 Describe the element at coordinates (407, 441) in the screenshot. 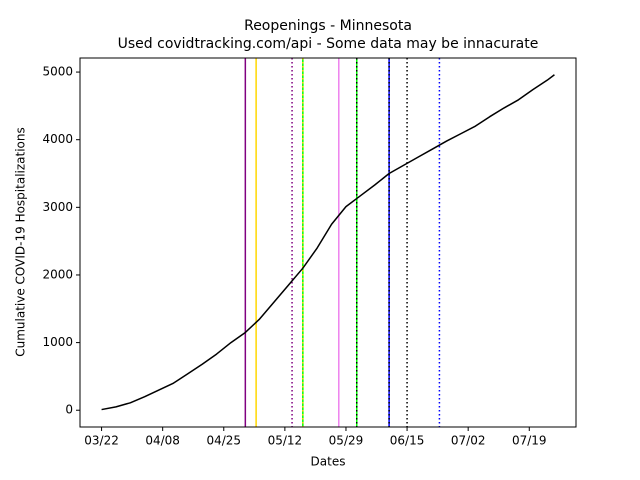

I see `x-tick-label: 06/15` at that location.